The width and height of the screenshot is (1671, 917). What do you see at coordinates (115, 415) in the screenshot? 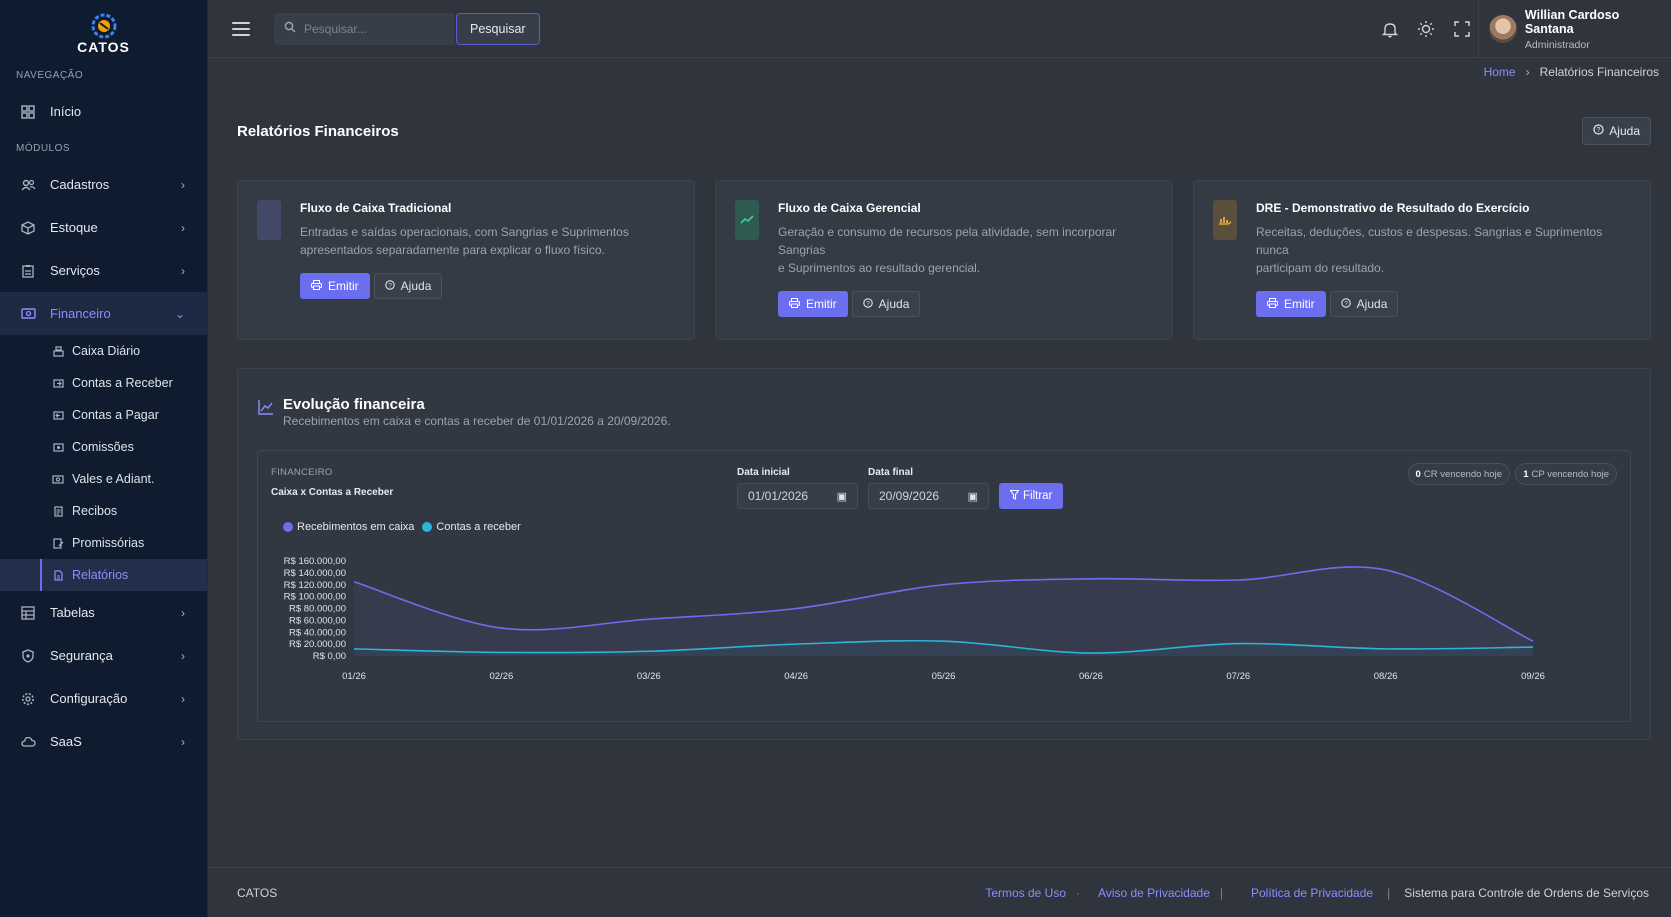
I see `sidebar-subitem-label: Contas a Pagar` at bounding box center [115, 415].